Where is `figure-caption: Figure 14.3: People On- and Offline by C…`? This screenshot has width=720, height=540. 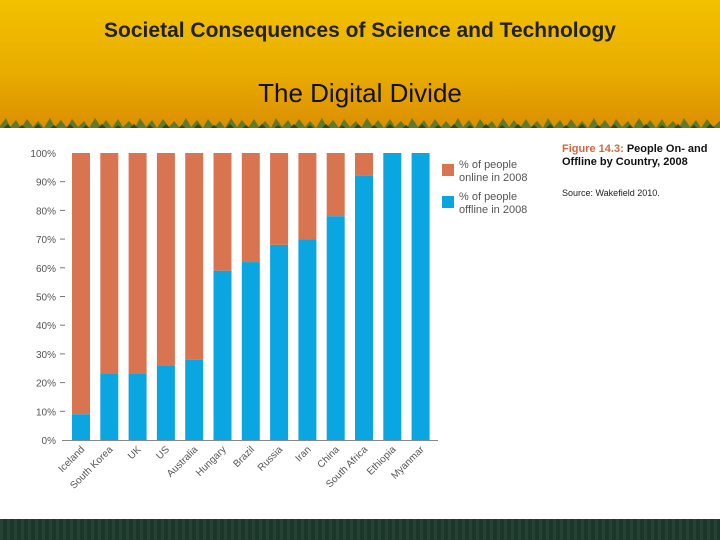 figure-caption: Figure 14.3: People On- and Offline by C… is located at coordinates (640, 156).